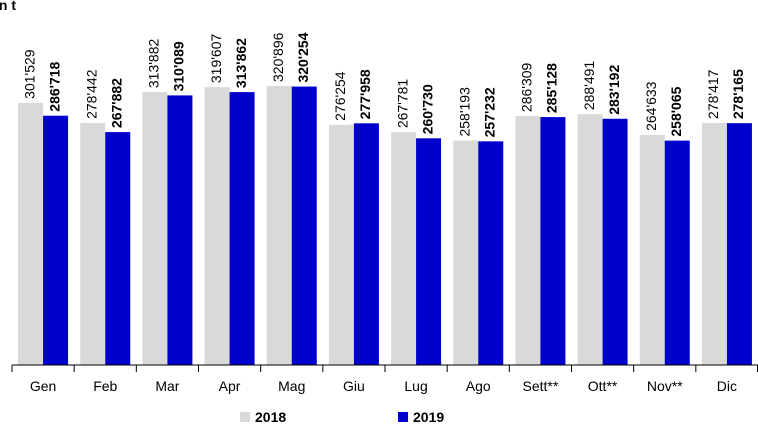 This screenshot has width=758, height=427. What do you see at coordinates (154, 63) in the screenshot?
I see `value-label: 313'882` at bounding box center [154, 63].